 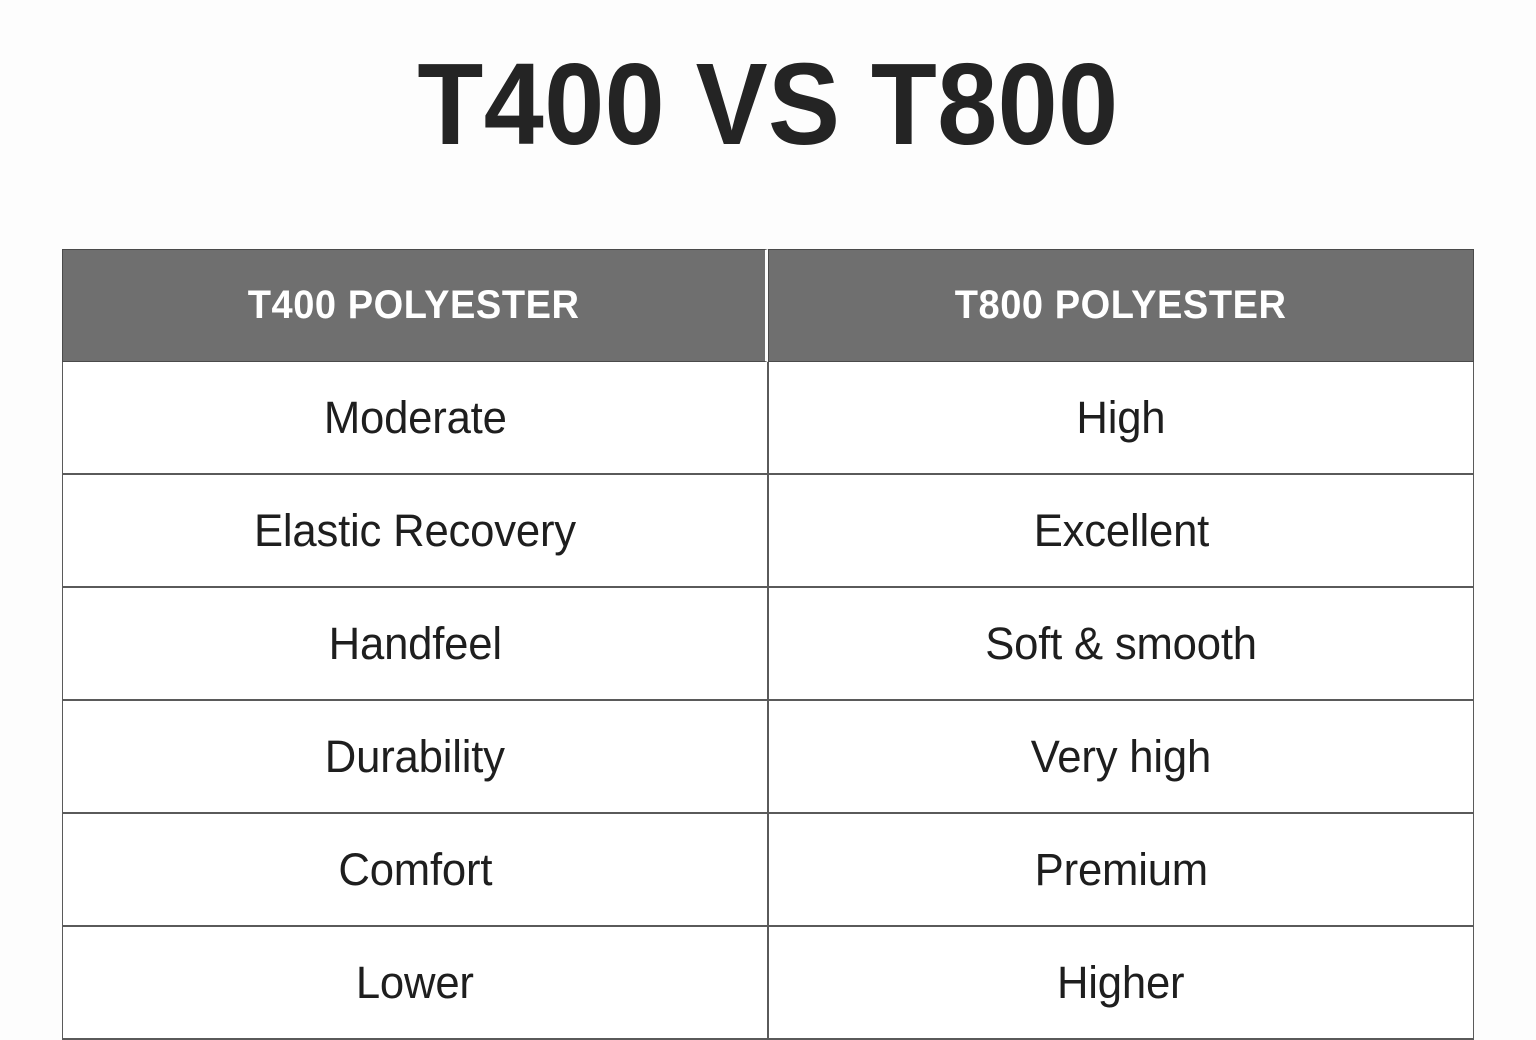 I want to click on table-row: Durability Very high, so click(x=768, y=757).